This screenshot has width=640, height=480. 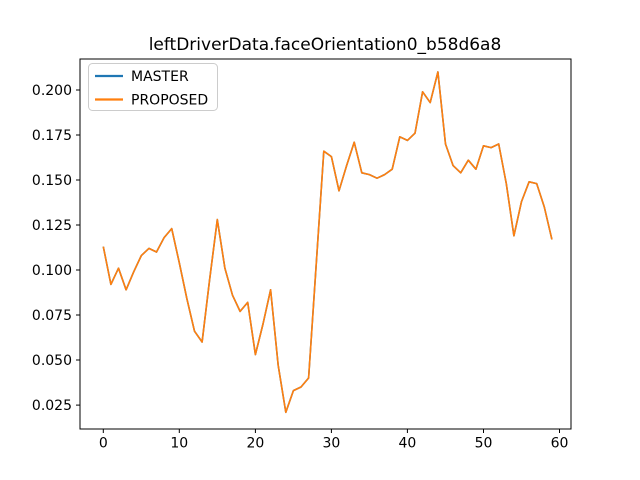 What do you see at coordinates (325, 45) in the screenshot?
I see `chart-title: leftDriverData.faceOrientation0_b58d6a8` at bounding box center [325, 45].